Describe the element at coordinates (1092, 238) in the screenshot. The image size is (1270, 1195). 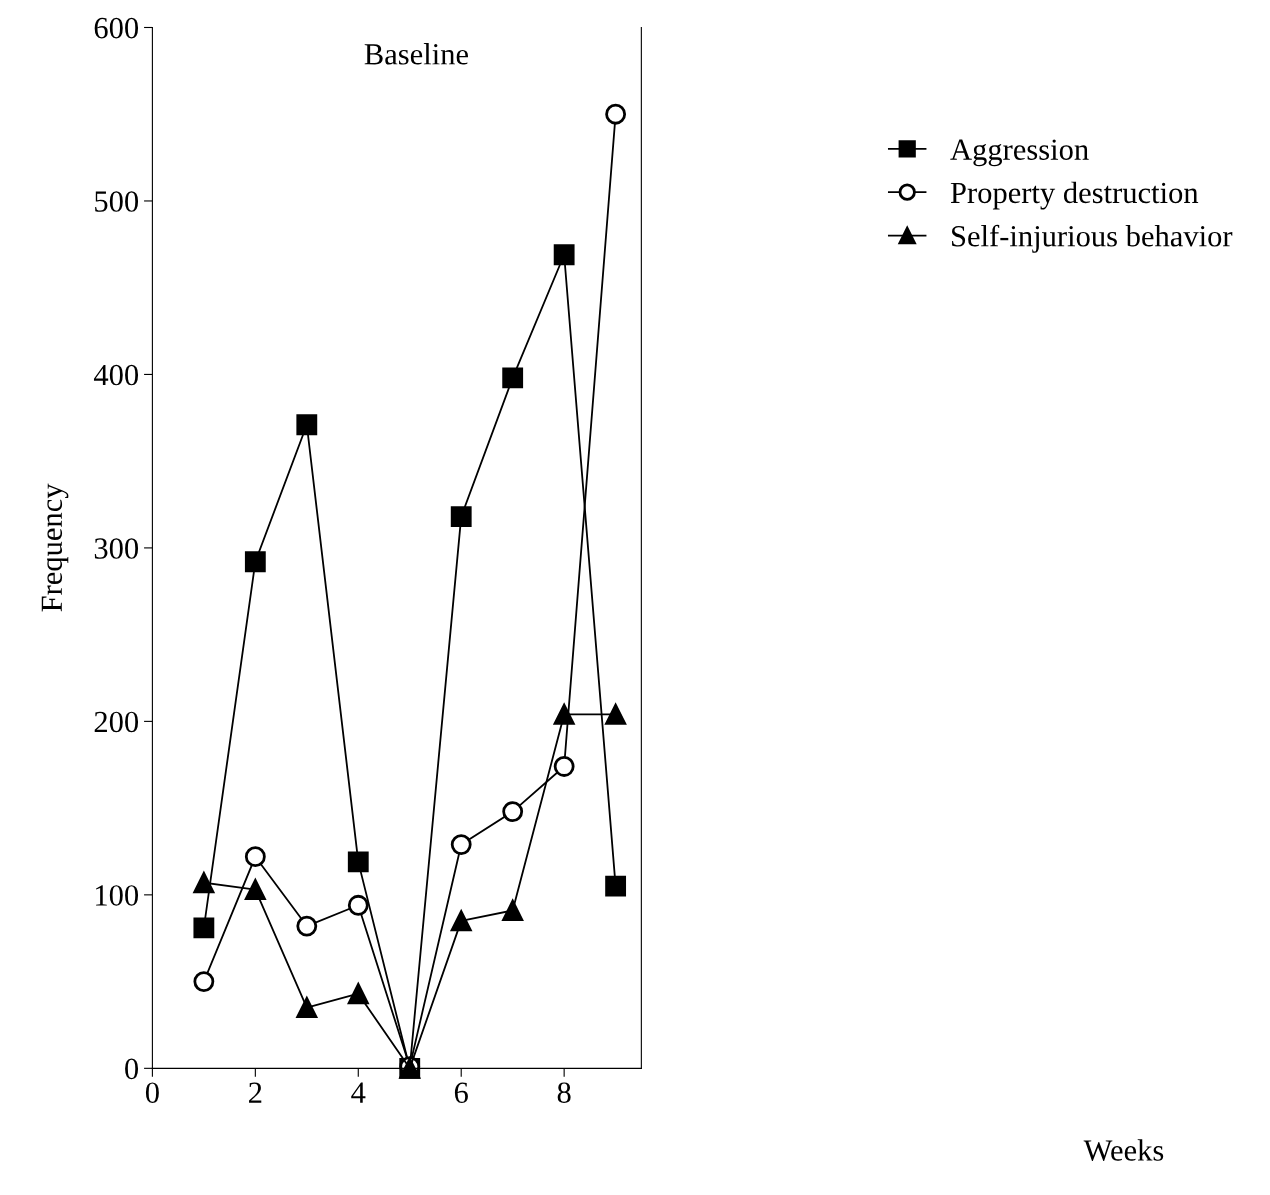
I see `legend-label: Self-injurious behavior` at that location.